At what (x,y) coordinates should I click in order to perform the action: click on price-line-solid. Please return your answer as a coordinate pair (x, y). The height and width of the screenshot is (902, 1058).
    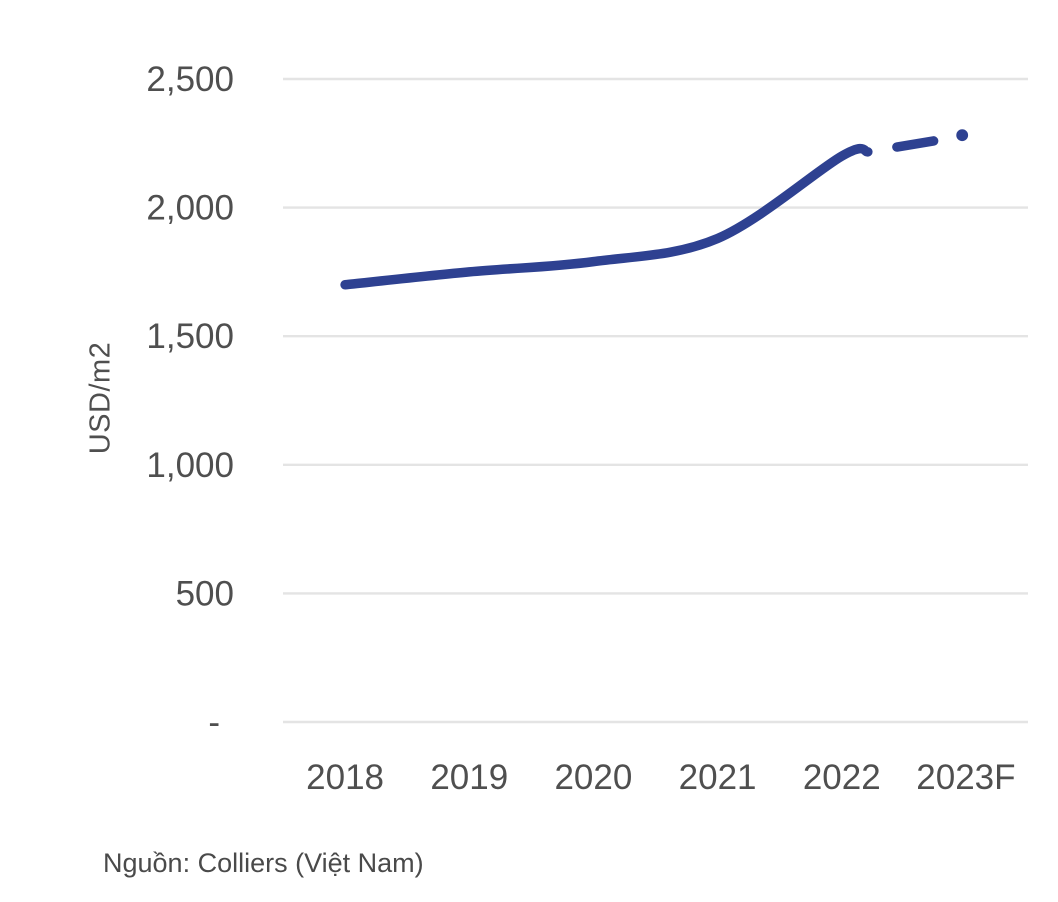
    Looking at the image, I should click on (606, 216).